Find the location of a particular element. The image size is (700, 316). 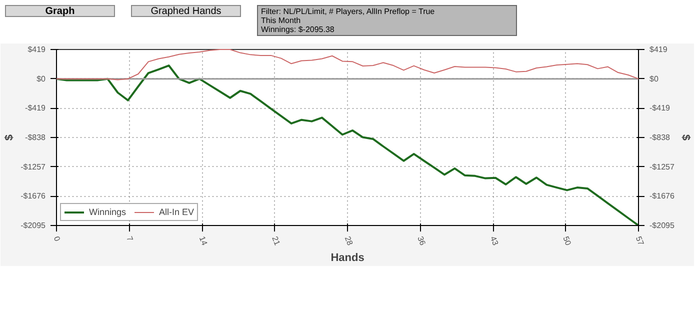

text: Filter: NL/PL/Limit, # Players, AllIn Preflop = True is located at coordinates (348, 11).